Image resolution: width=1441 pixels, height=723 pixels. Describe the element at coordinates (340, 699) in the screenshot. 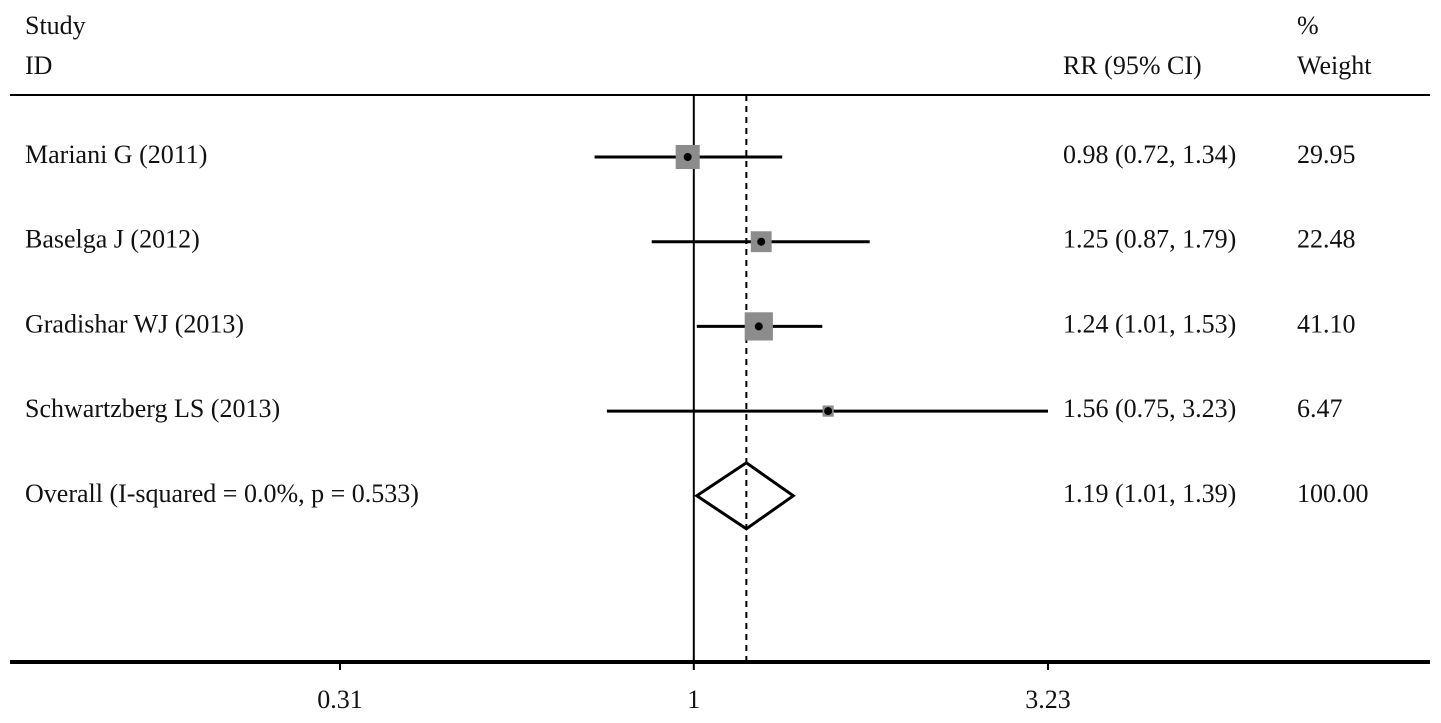

I see `x-tick-label: 0.31` at that location.